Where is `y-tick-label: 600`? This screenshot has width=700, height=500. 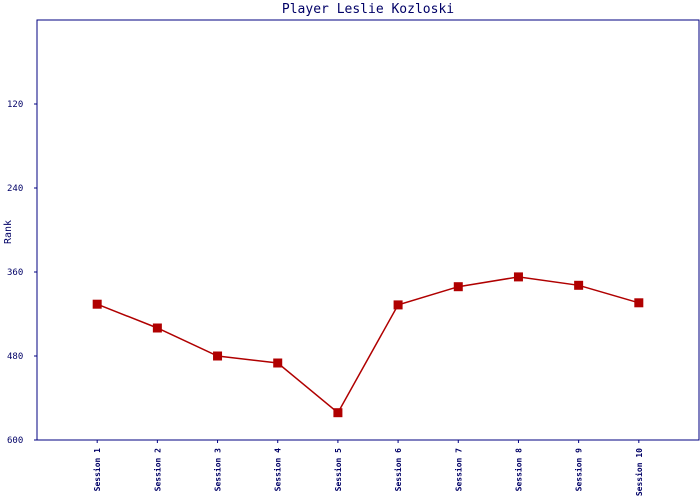 y-tick-label: 600 is located at coordinates (15, 441).